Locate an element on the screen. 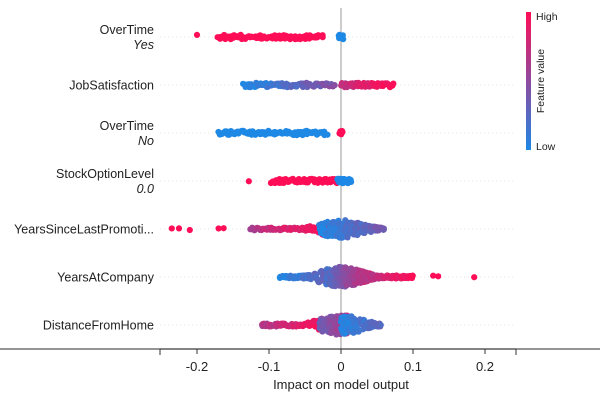 The width and height of the screenshot is (600, 400). x-tick-label: 0.2 is located at coordinates (485, 366).